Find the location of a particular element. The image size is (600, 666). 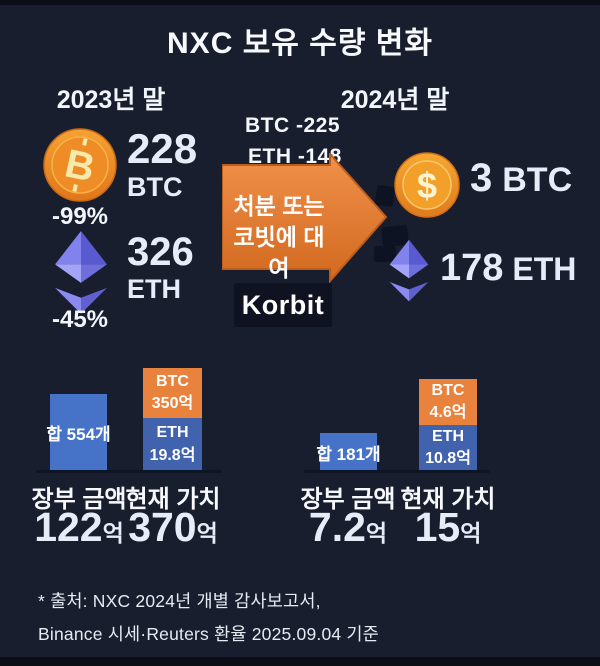

btc-2023-amount-block: 228 BTC is located at coordinates (162, 164).